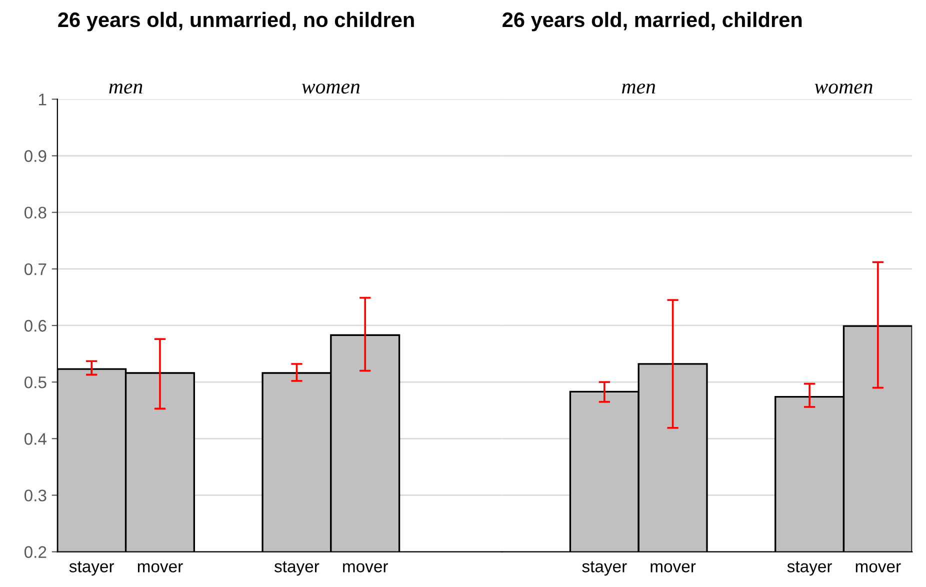 The width and height of the screenshot is (926, 587). Describe the element at coordinates (35, 439) in the screenshot. I see `y-tick-label: 0.4` at that location.